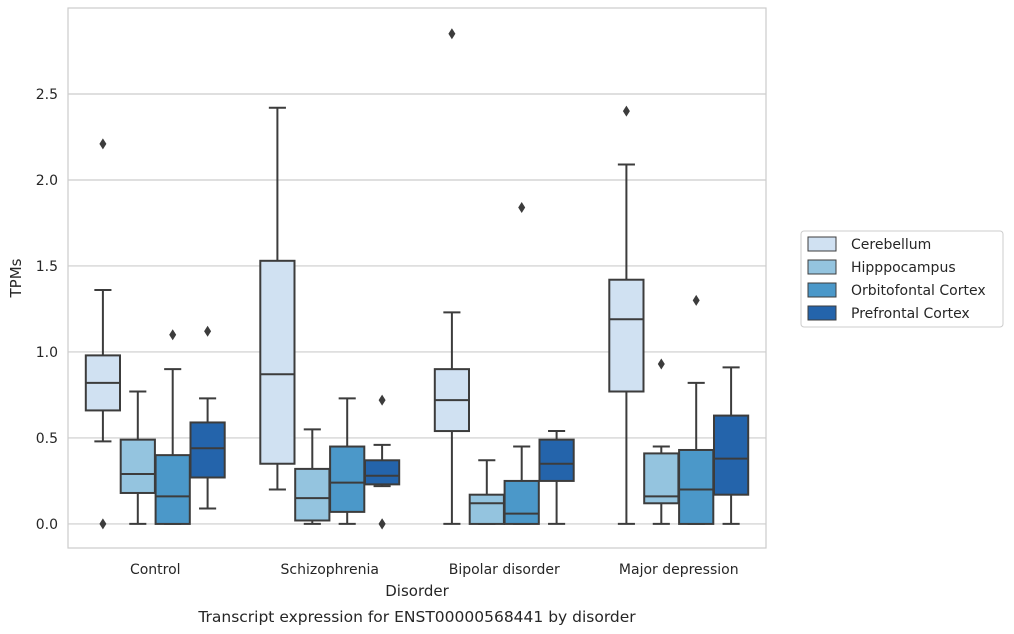 Image resolution: width=1014 pixels, height=634 pixels. Describe the element at coordinates (47, 95) in the screenshot. I see `y-tick-label: 2.5` at that location.